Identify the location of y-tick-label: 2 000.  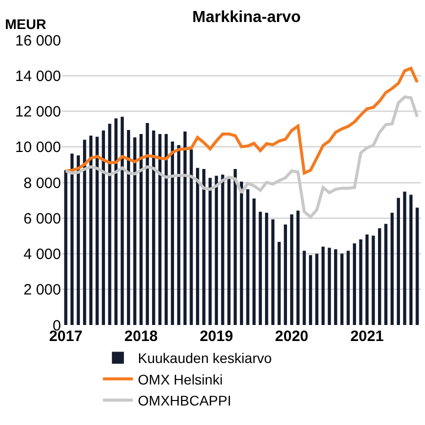
(42, 290).